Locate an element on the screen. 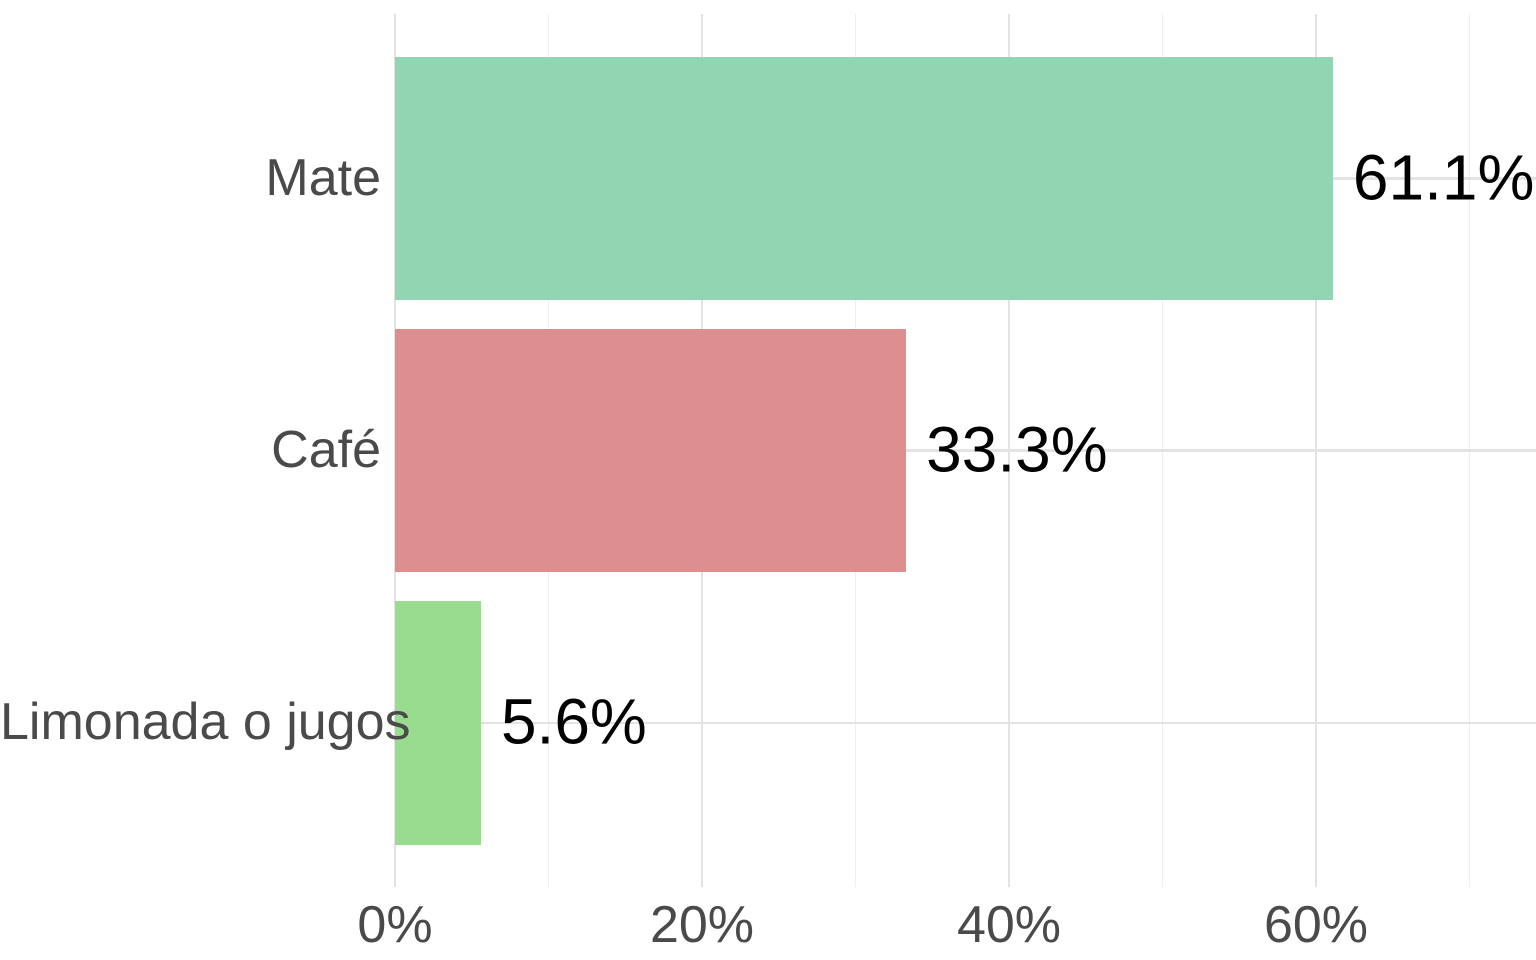 The width and height of the screenshot is (1536, 960). category-gridline-limonada-o-jugos is located at coordinates (965, 723).